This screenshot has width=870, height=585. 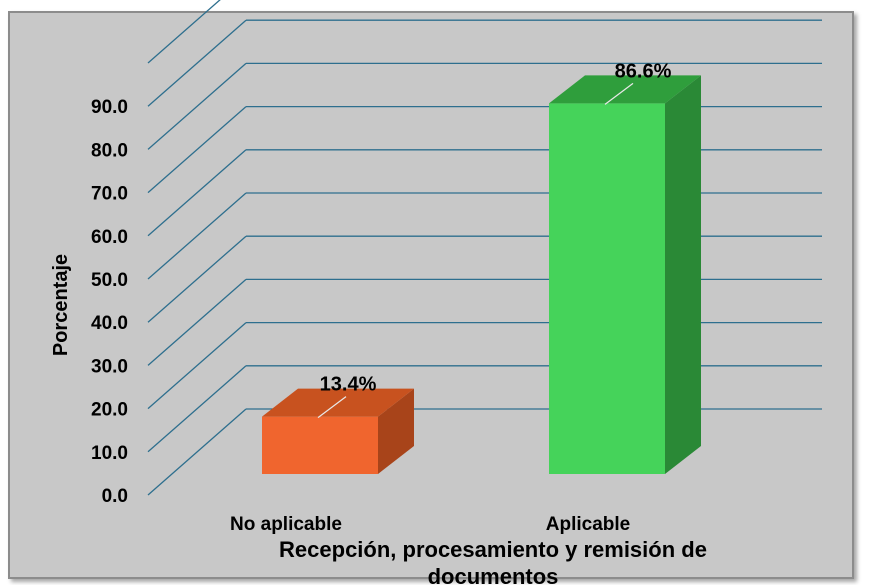 What do you see at coordinates (109, 150) in the screenshot?
I see `y-tick-label: 80.0` at bounding box center [109, 150].